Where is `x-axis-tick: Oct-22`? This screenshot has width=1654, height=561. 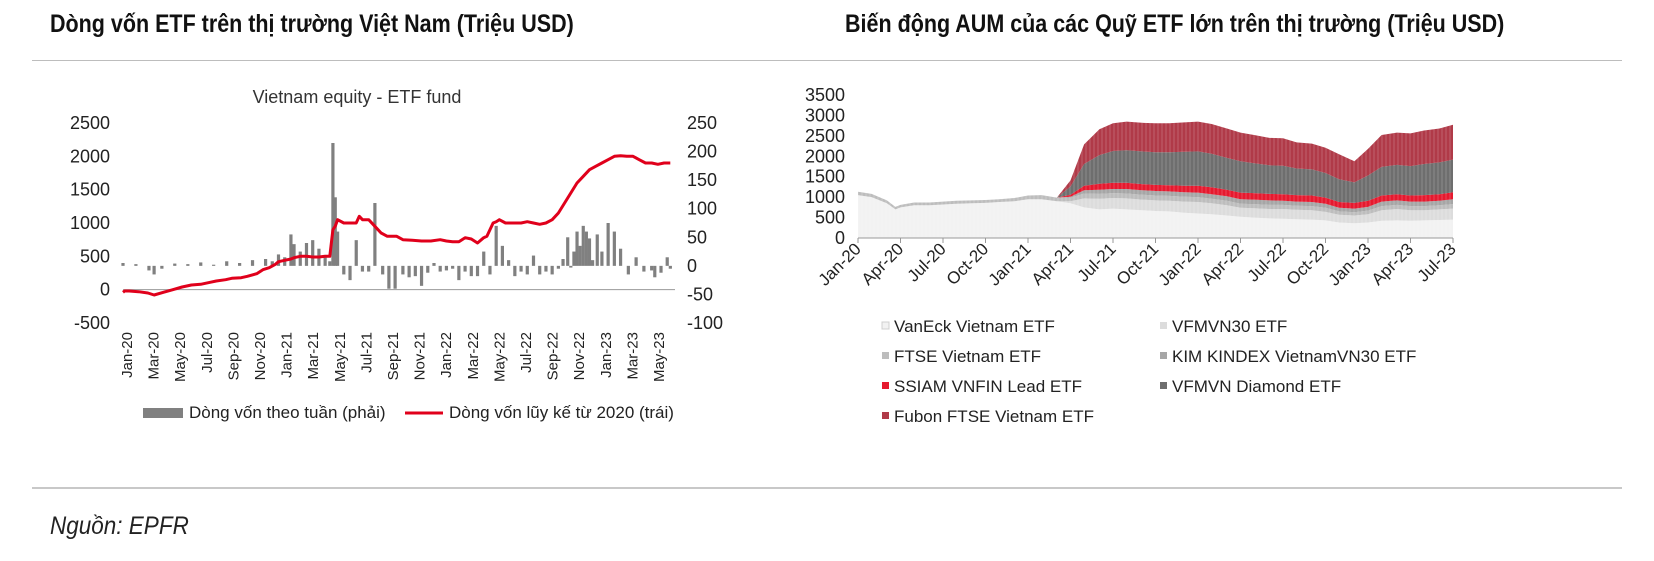 x-axis-tick: Oct-22 is located at coordinates (1308, 264).